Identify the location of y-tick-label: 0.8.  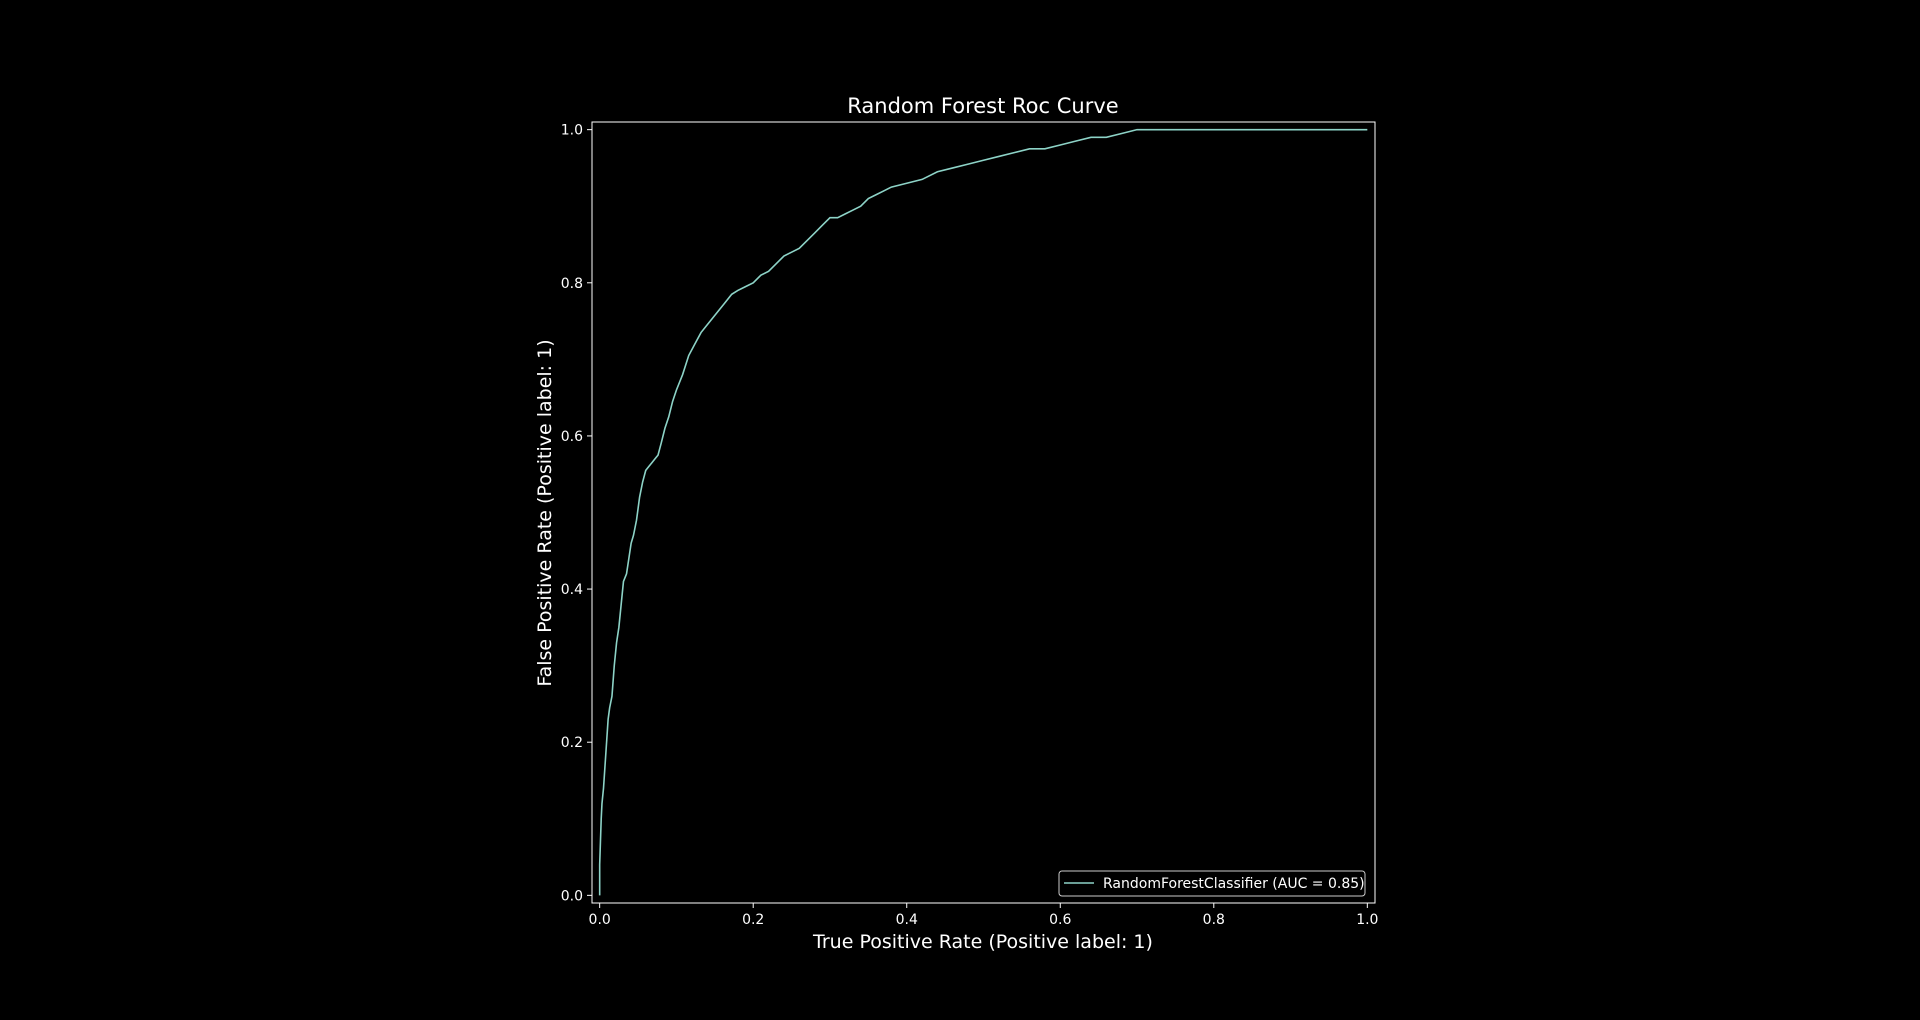
(572, 284).